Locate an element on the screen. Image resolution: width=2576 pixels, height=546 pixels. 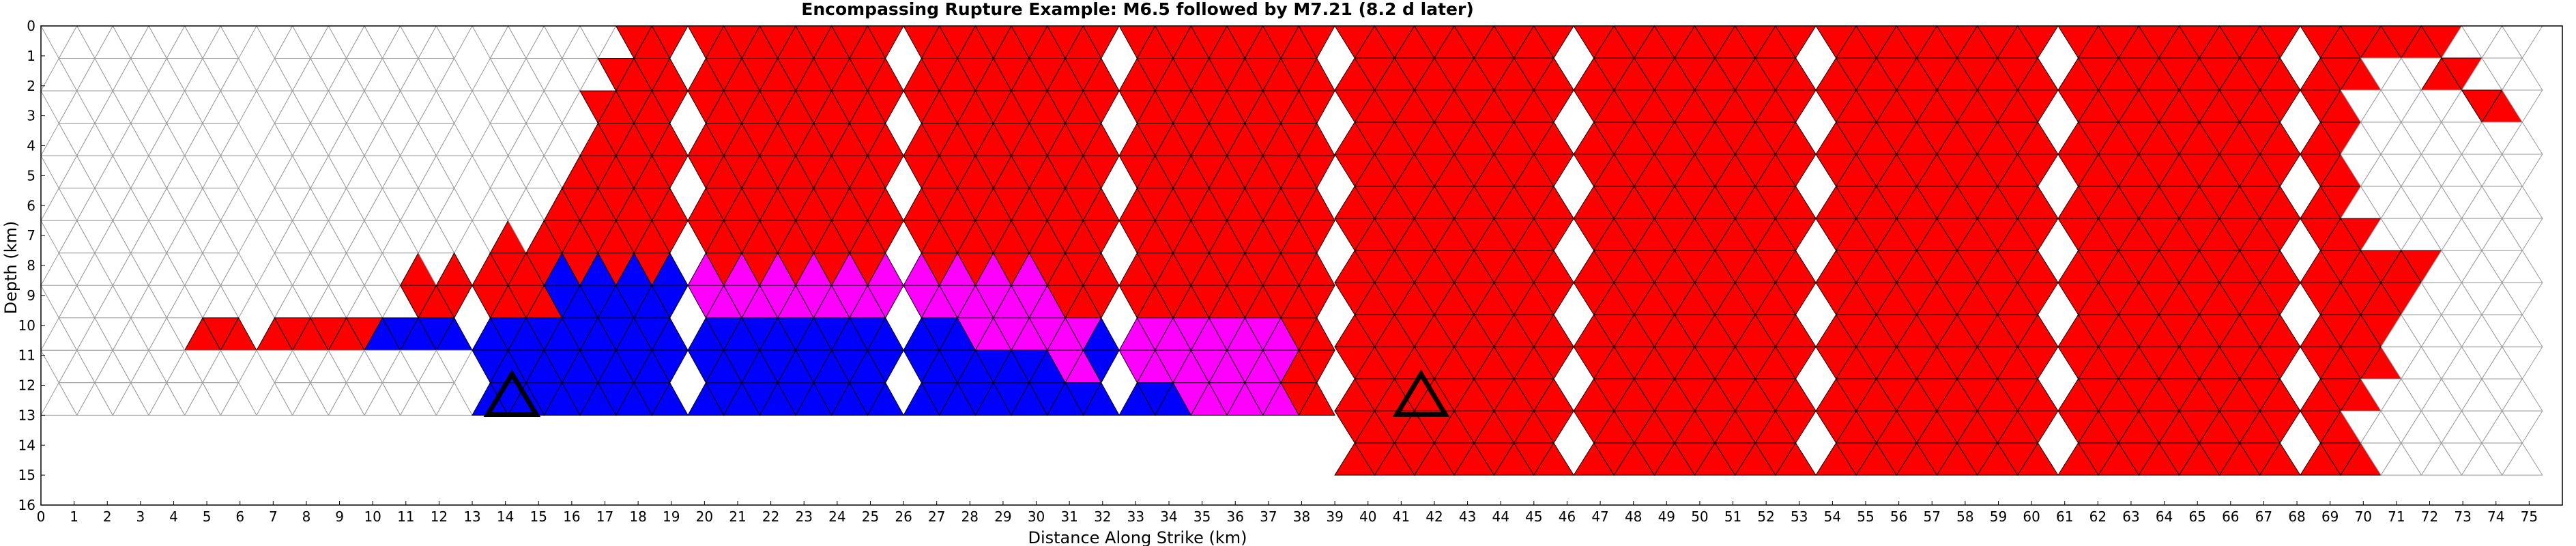
x-tick-label: 59 is located at coordinates (1998, 516).